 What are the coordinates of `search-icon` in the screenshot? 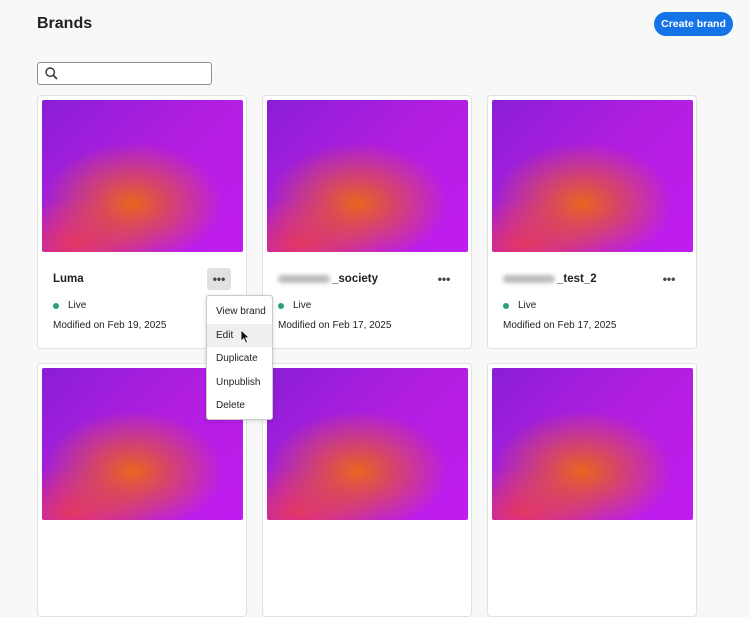 It's located at (51, 73).